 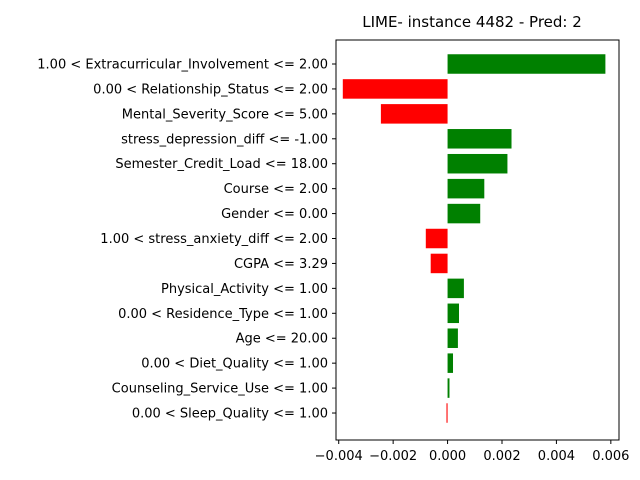 I want to click on y-tick-label: 1.00 < stress_anxiety_diff <= 2.00, so click(x=214, y=239).